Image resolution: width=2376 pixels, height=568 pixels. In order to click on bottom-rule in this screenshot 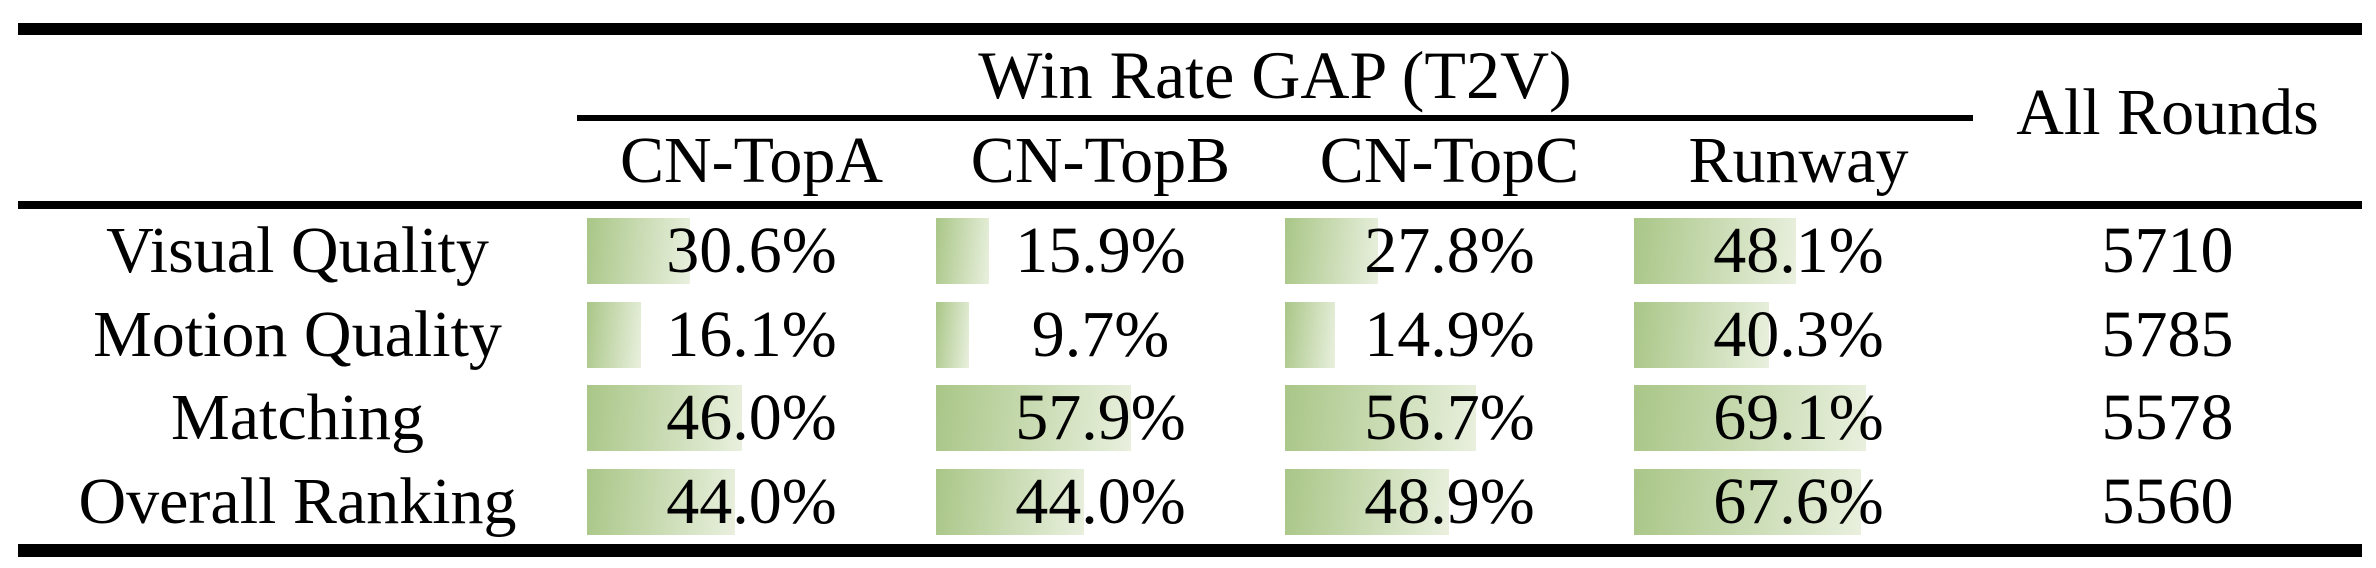, I will do `click(1190, 550)`.